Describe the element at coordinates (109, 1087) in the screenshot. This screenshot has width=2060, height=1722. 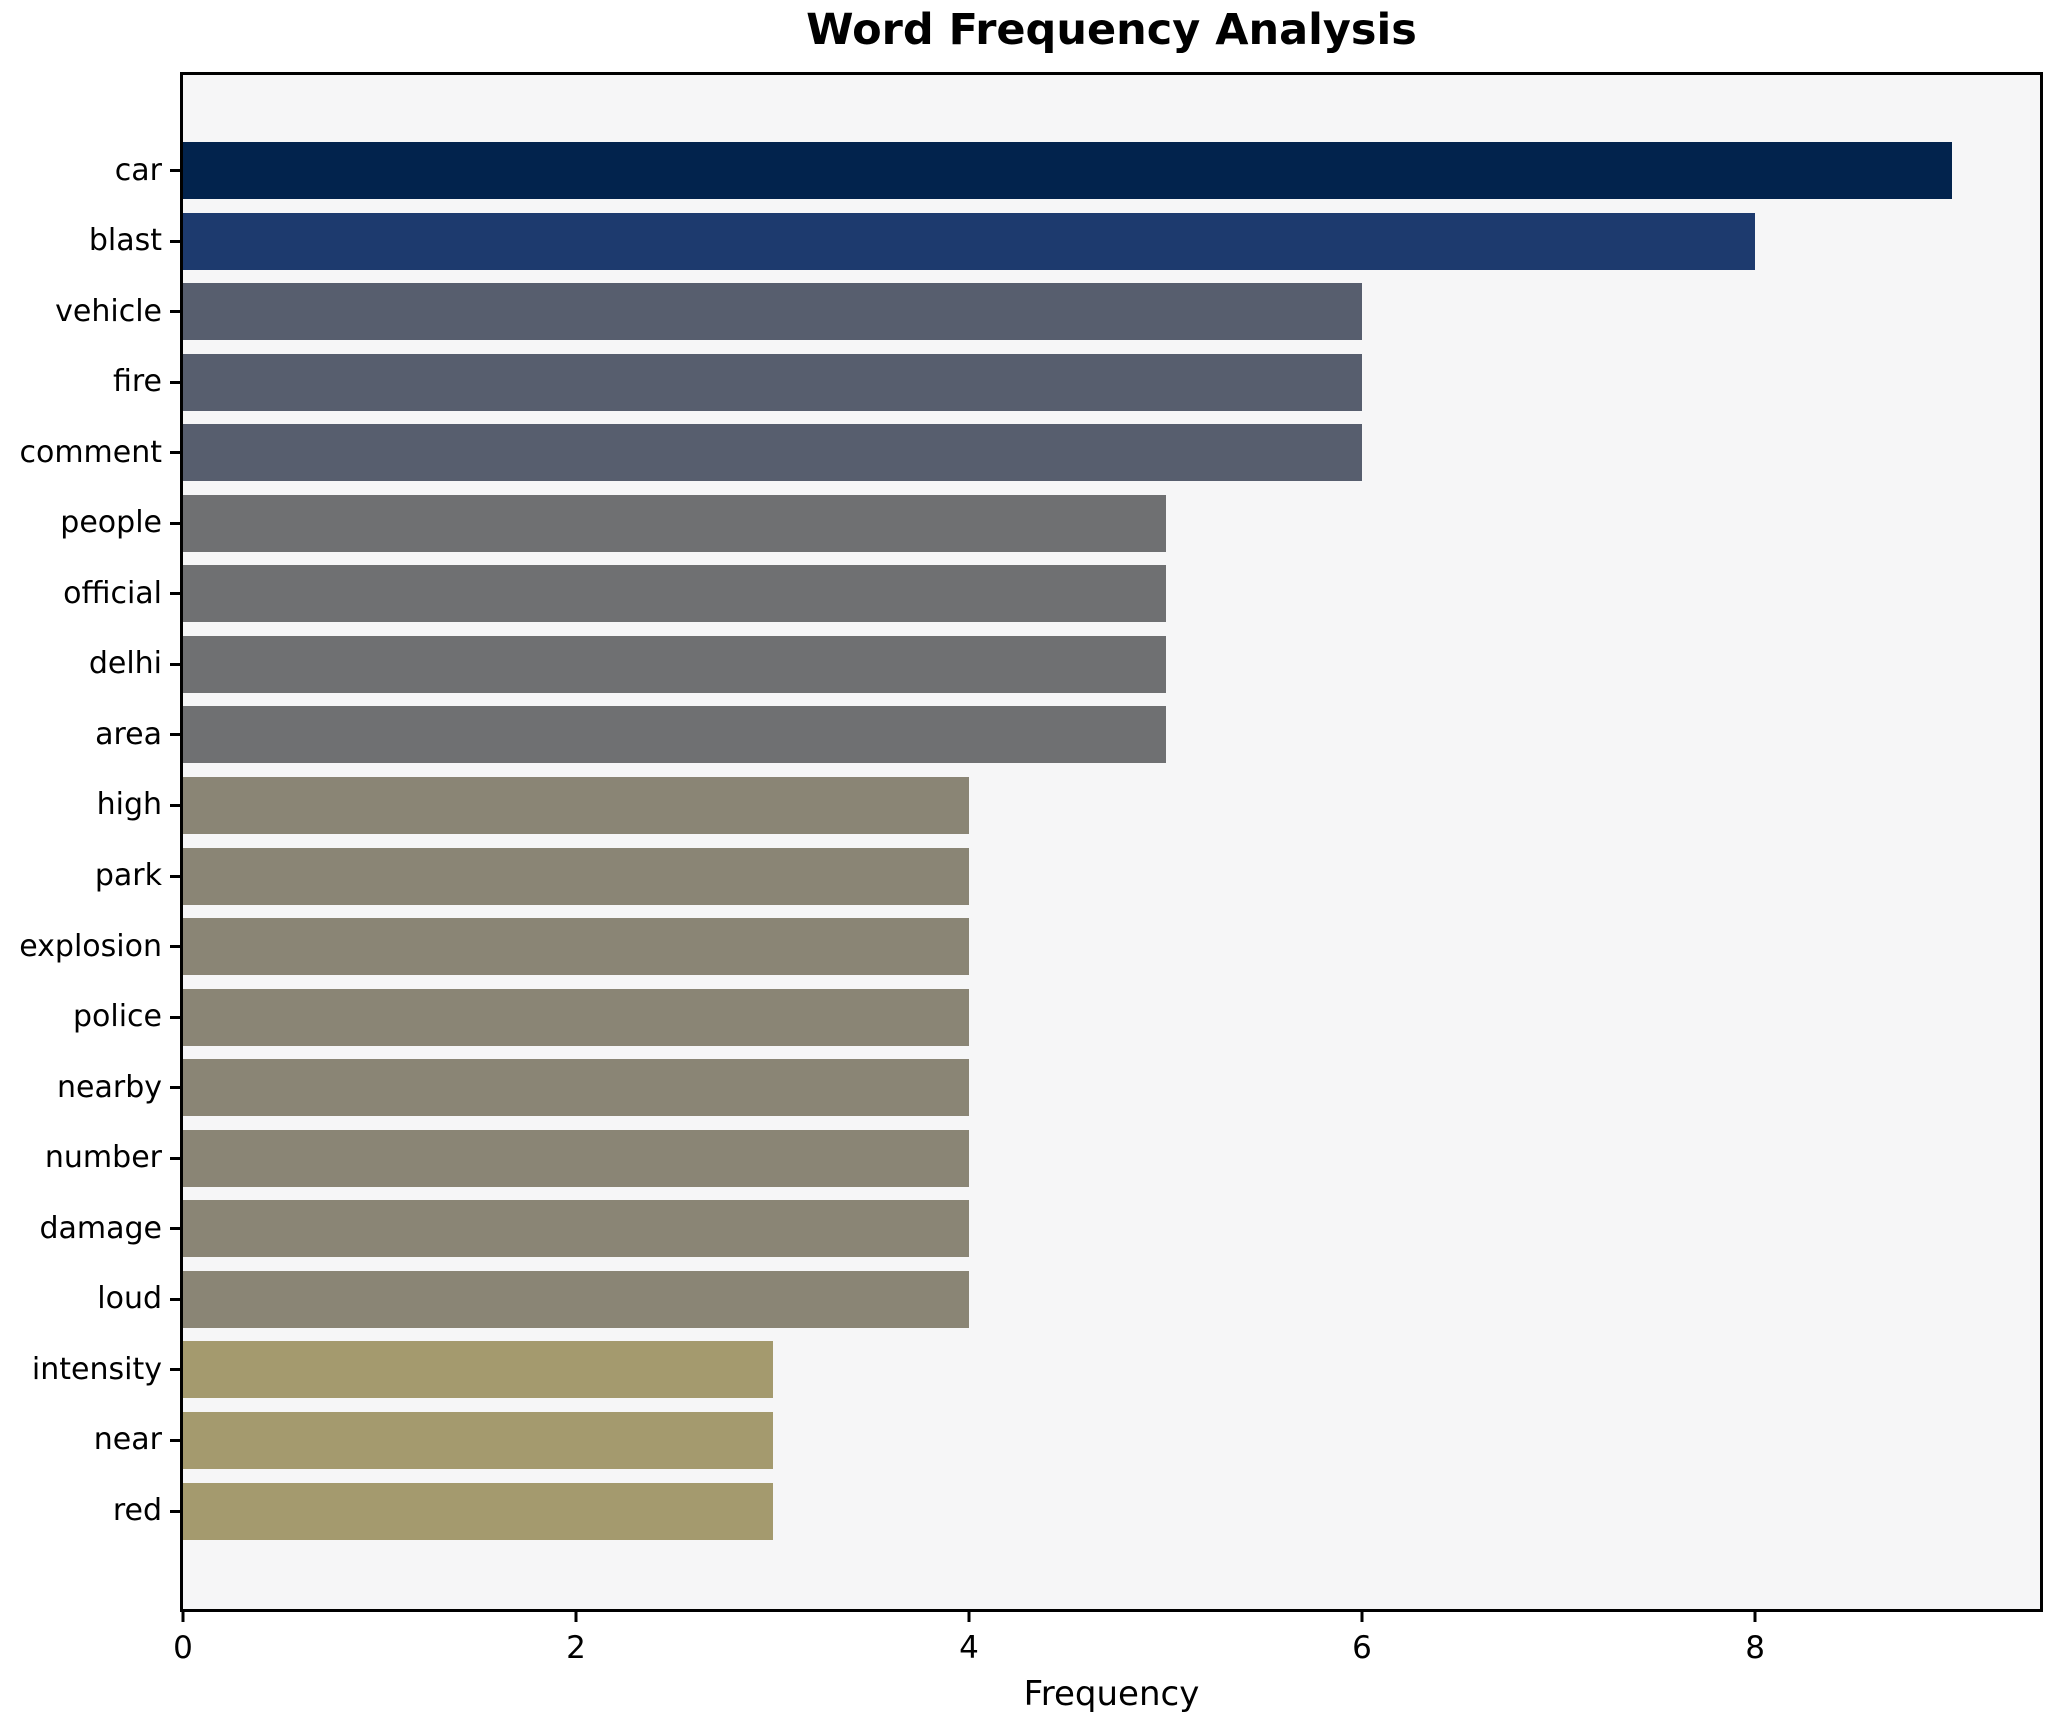
I see `y-tick-label-nearby: nearby` at that location.